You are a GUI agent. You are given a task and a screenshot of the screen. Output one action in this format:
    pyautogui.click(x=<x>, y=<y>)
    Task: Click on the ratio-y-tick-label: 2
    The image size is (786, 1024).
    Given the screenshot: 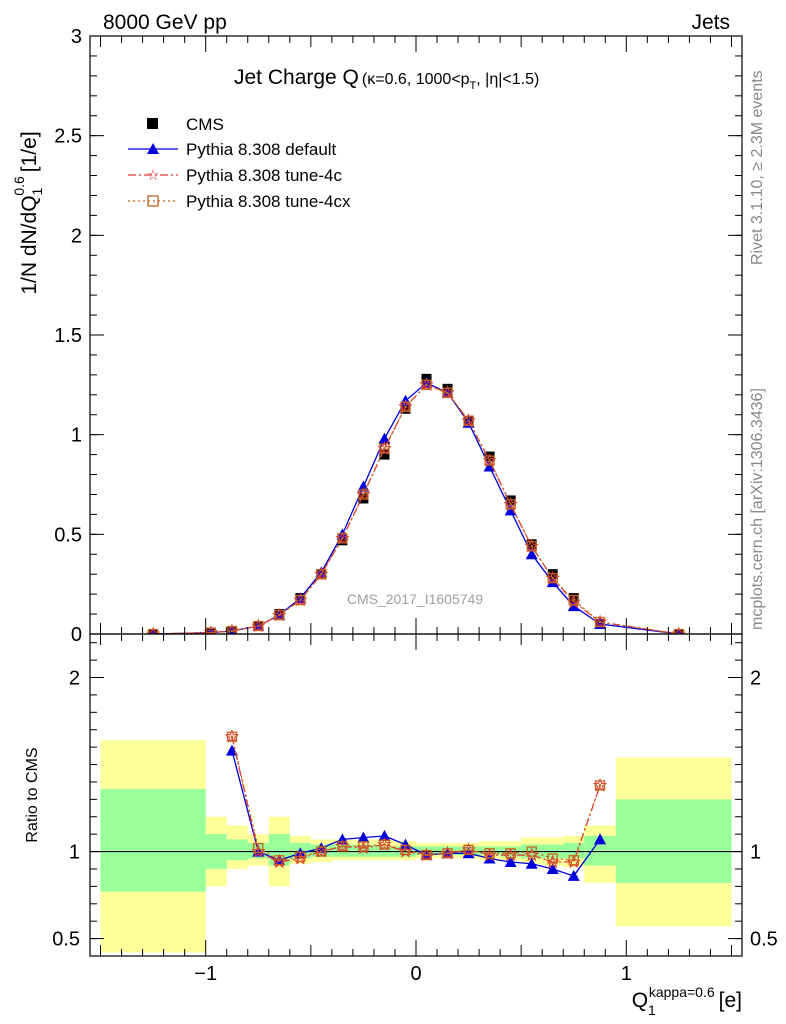 What is the action you would take?
    pyautogui.click(x=74, y=679)
    